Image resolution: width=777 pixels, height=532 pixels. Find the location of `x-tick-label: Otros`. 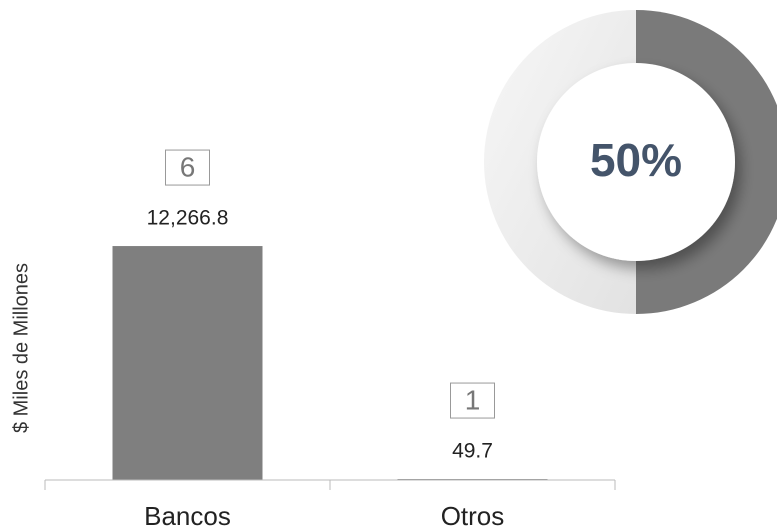

x-tick-label: Otros is located at coordinates (473, 516).